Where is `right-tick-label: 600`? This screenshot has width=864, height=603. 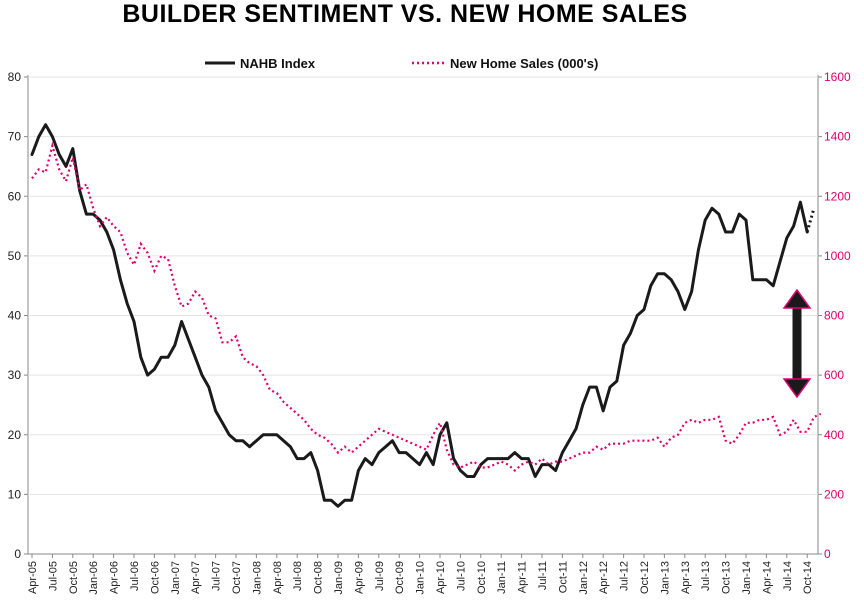 right-tick-label: 600 is located at coordinates (834, 375).